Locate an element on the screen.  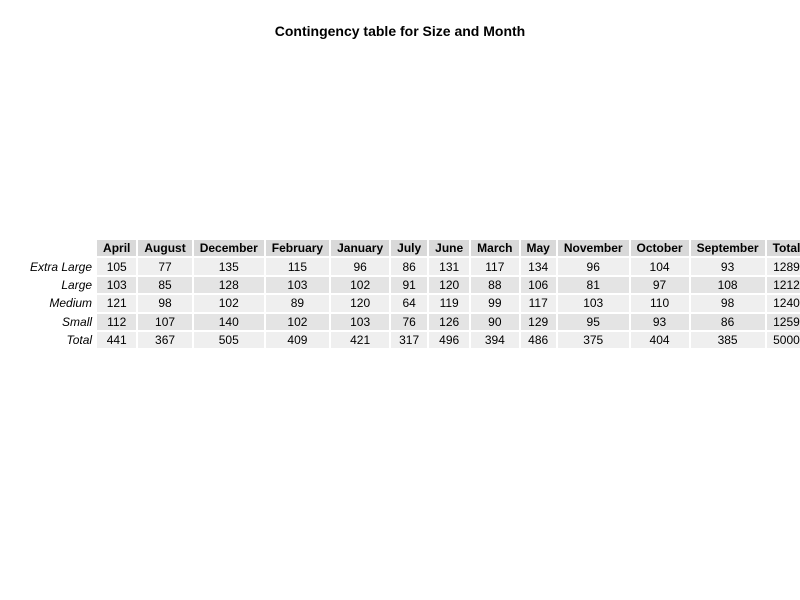
column-header-september: September is located at coordinates (727, 248).